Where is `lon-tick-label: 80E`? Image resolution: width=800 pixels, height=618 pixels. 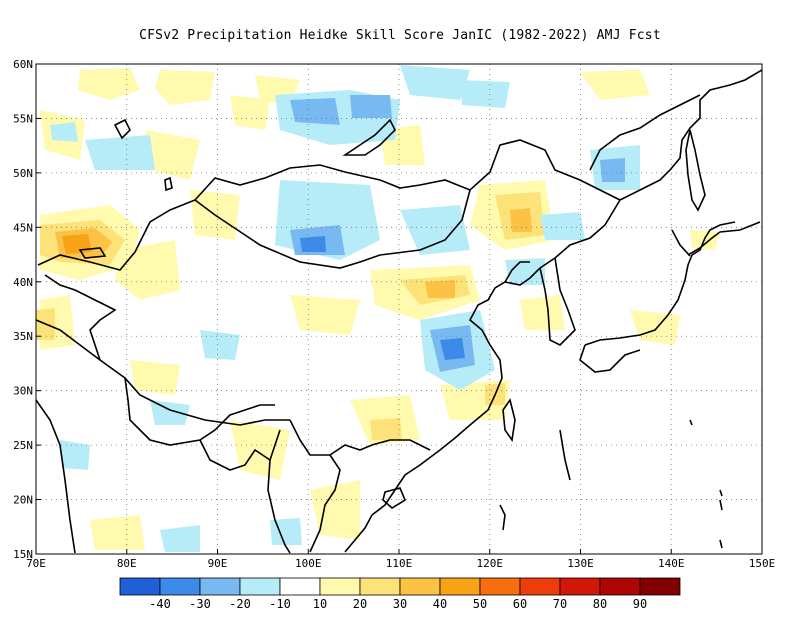
lon-tick-label: 80E is located at coordinates (127, 563).